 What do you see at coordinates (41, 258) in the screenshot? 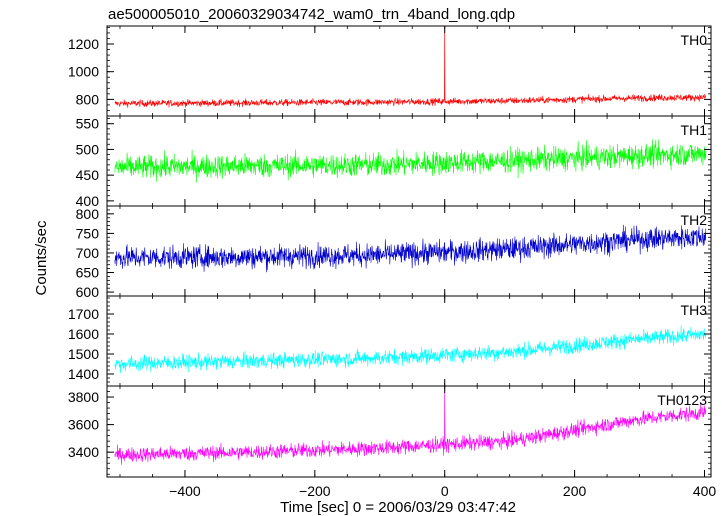
I see `y-axis-label: Counts/sec` at bounding box center [41, 258].